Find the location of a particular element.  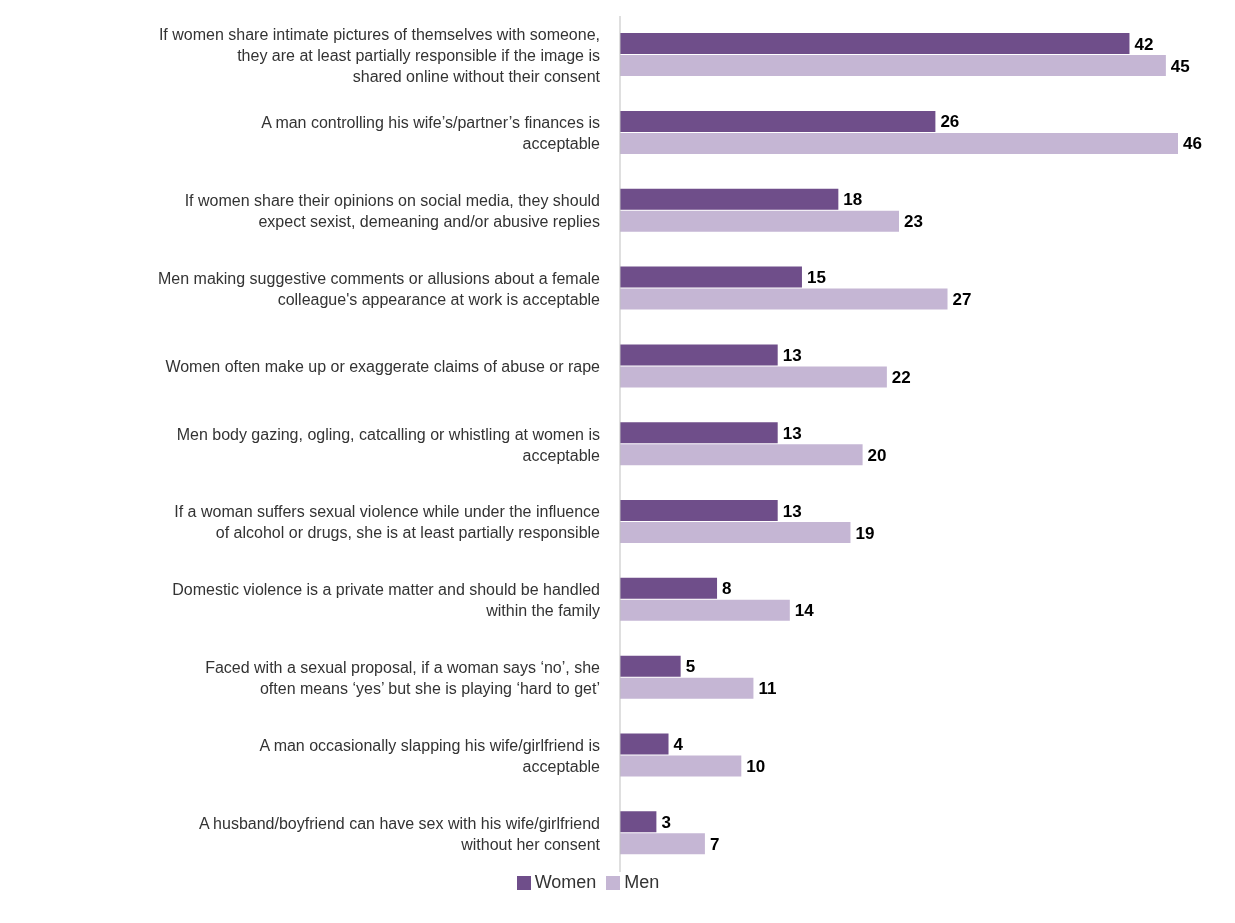

data-label: 23 is located at coordinates (913, 222).